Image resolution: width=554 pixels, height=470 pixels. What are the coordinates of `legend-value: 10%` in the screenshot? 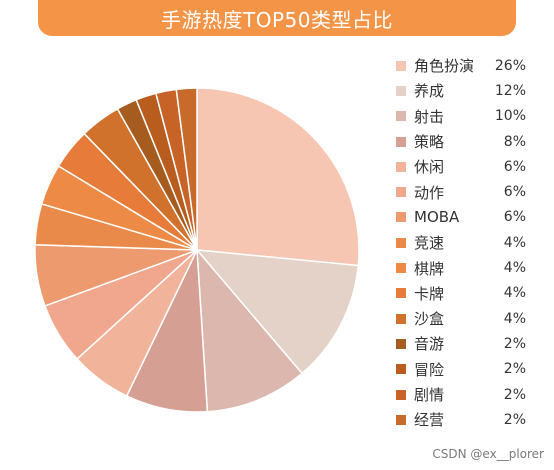 It's located at (510, 116).